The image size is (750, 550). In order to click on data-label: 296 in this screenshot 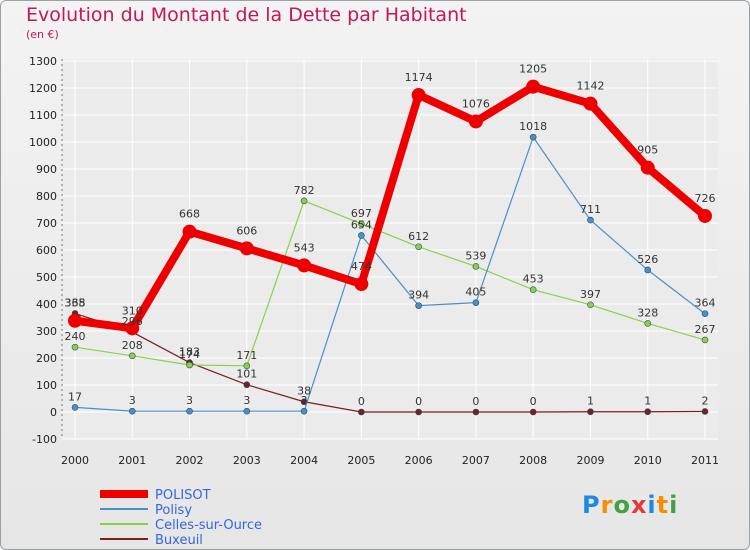, I will do `click(132, 321)`.